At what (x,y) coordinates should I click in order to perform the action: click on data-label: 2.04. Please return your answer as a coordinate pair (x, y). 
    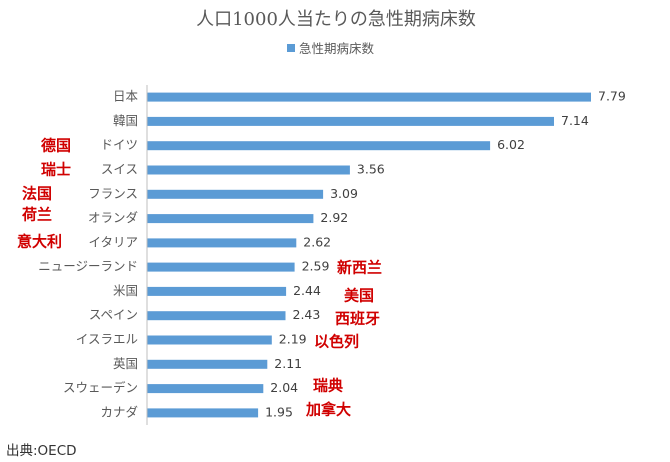
    Looking at the image, I should click on (284, 387).